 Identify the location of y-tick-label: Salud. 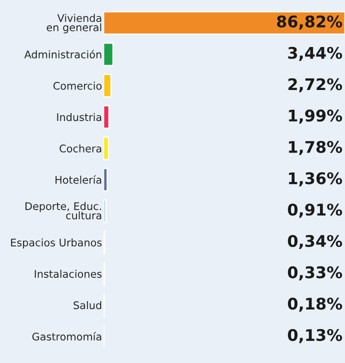
(88, 305).